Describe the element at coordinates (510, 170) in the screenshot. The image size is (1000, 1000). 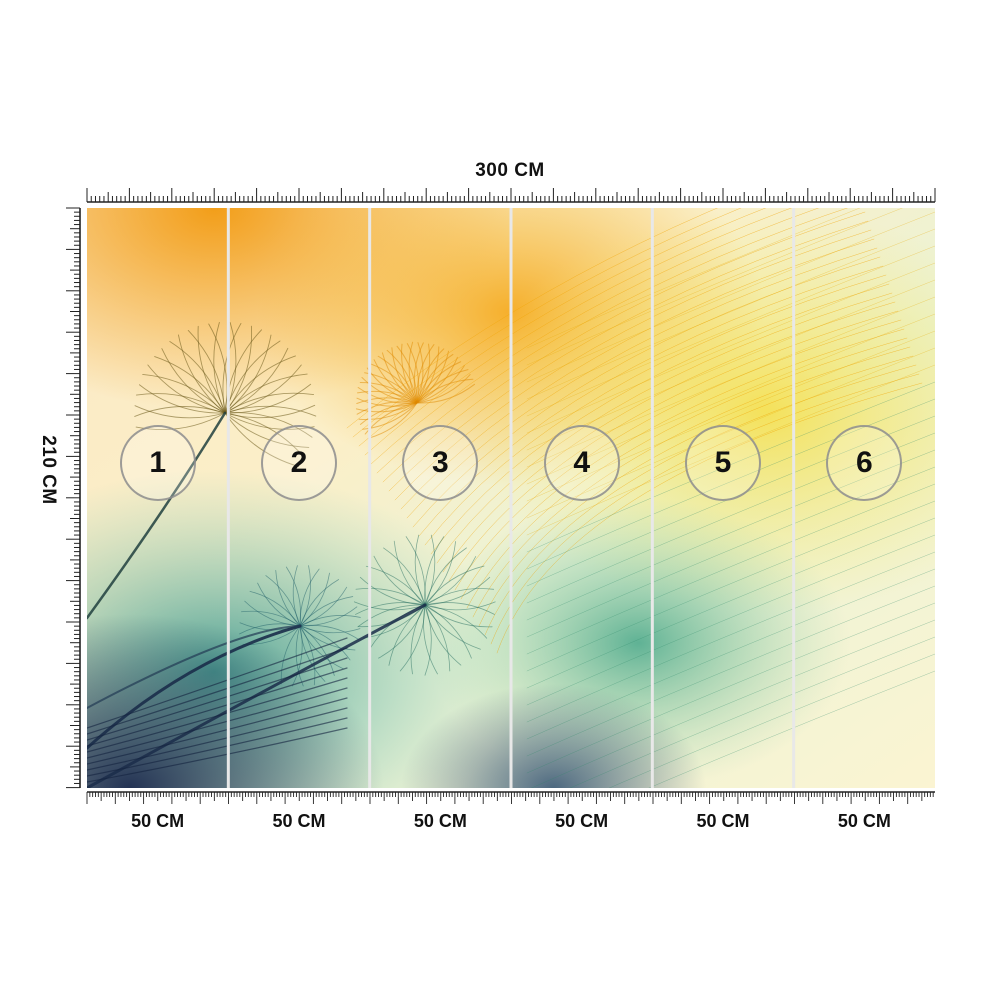
I see `total-width-label: 300 CM` at that location.